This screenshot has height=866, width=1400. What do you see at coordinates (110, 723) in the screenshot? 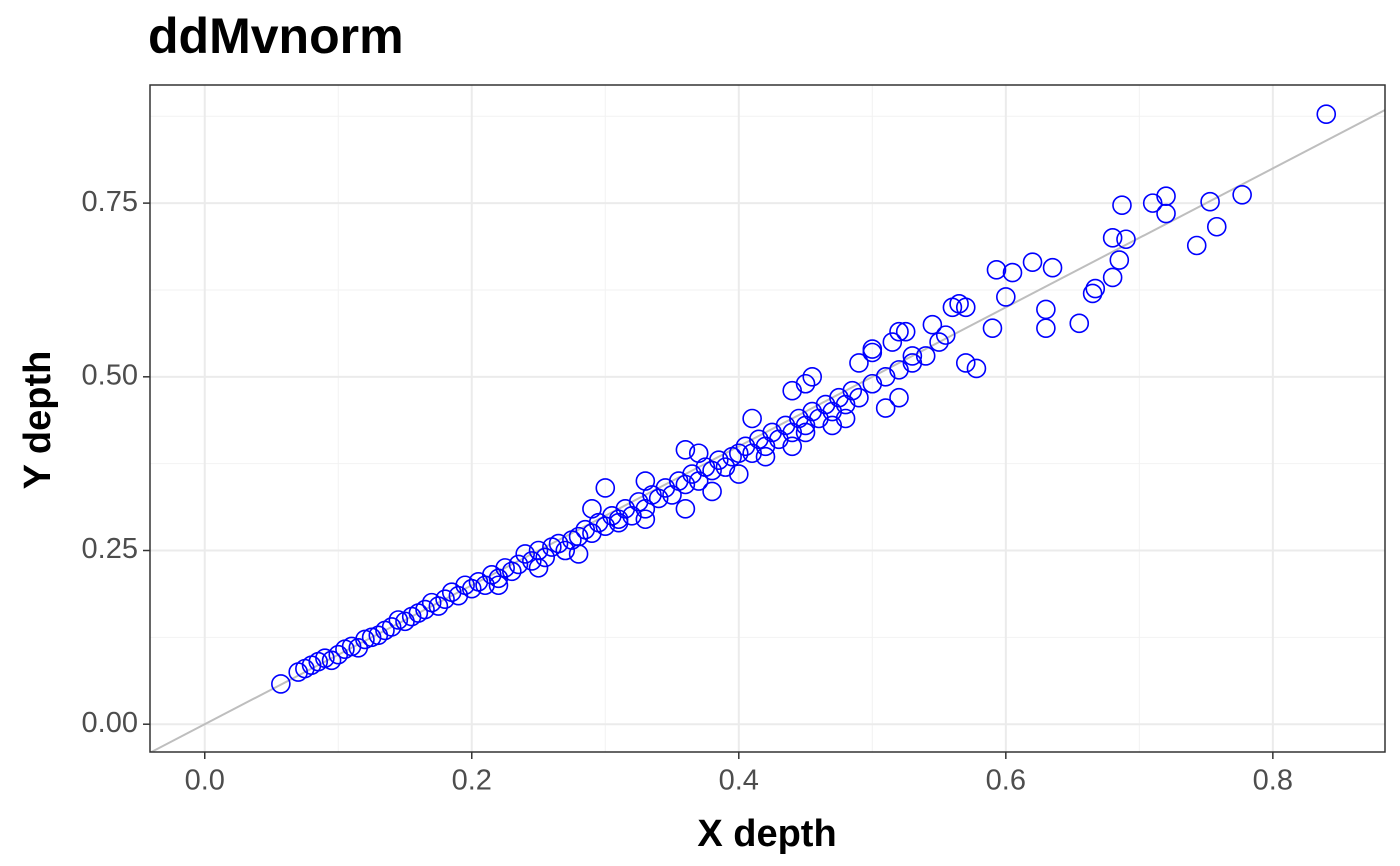
I see `y-tick-label: 0.00` at bounding box center [110, 723].